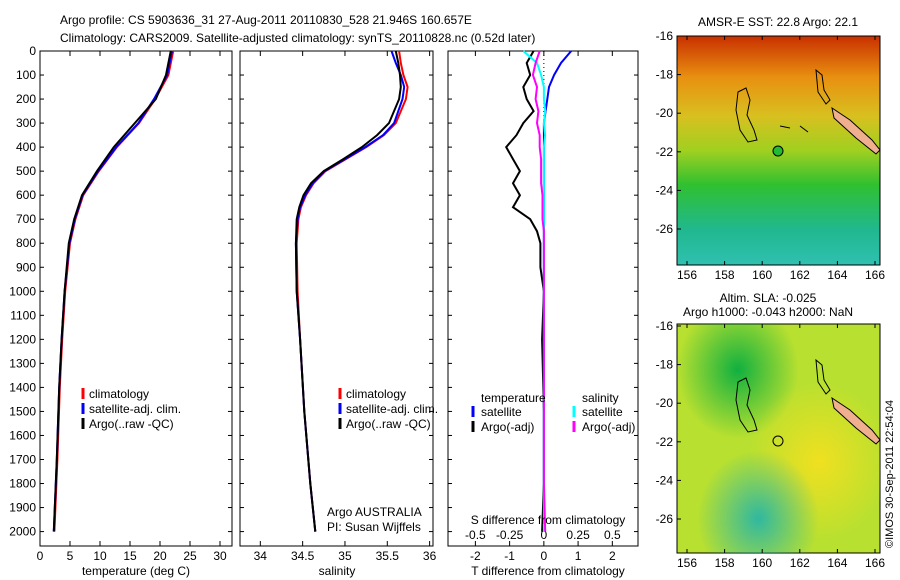 This screenshot has height=580, width=900. What do you see at coordinates (768, 298) in the screenshot?
I see `sla-map-title-1: Altim. SLA: -0.025` at bounding box center [768, 298].